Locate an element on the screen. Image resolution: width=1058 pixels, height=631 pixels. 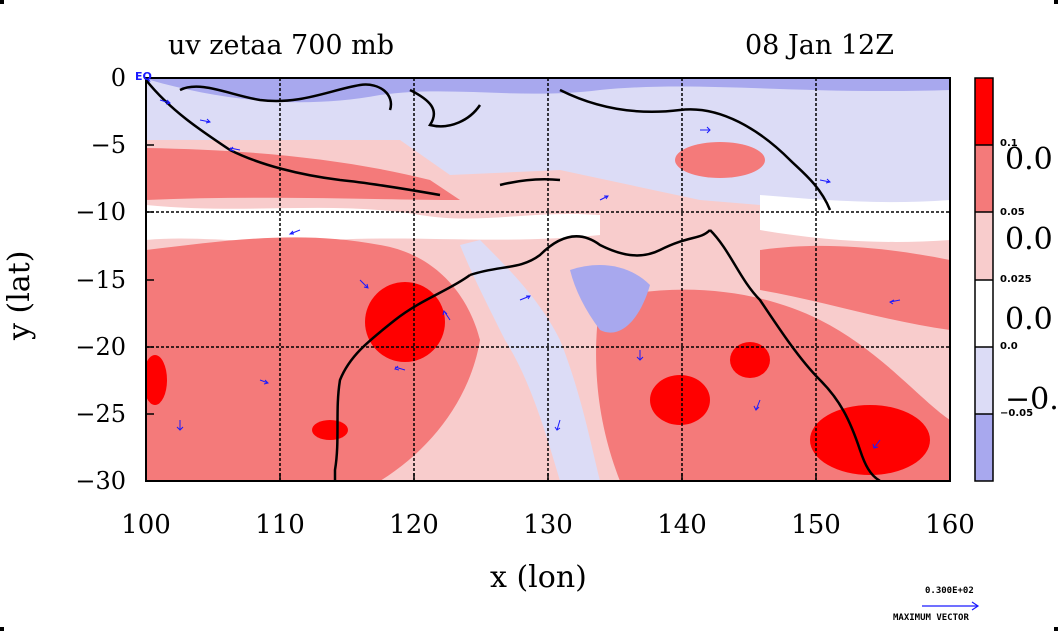
field-strong-positive-southeast is located at coordinates (870, 440).